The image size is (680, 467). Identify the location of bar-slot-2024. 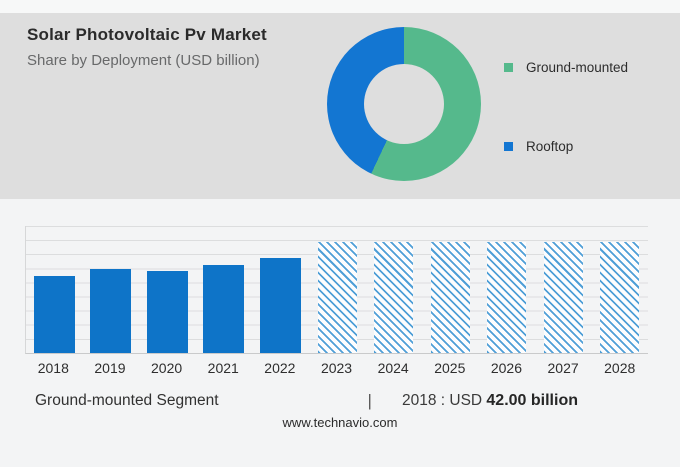
(393, 297).